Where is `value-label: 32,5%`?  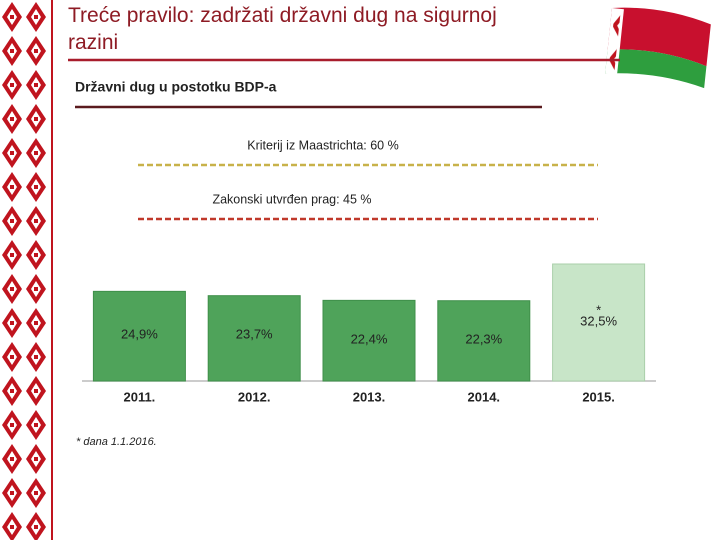 value-label: 32,5% is located at coordinates (598, 320).